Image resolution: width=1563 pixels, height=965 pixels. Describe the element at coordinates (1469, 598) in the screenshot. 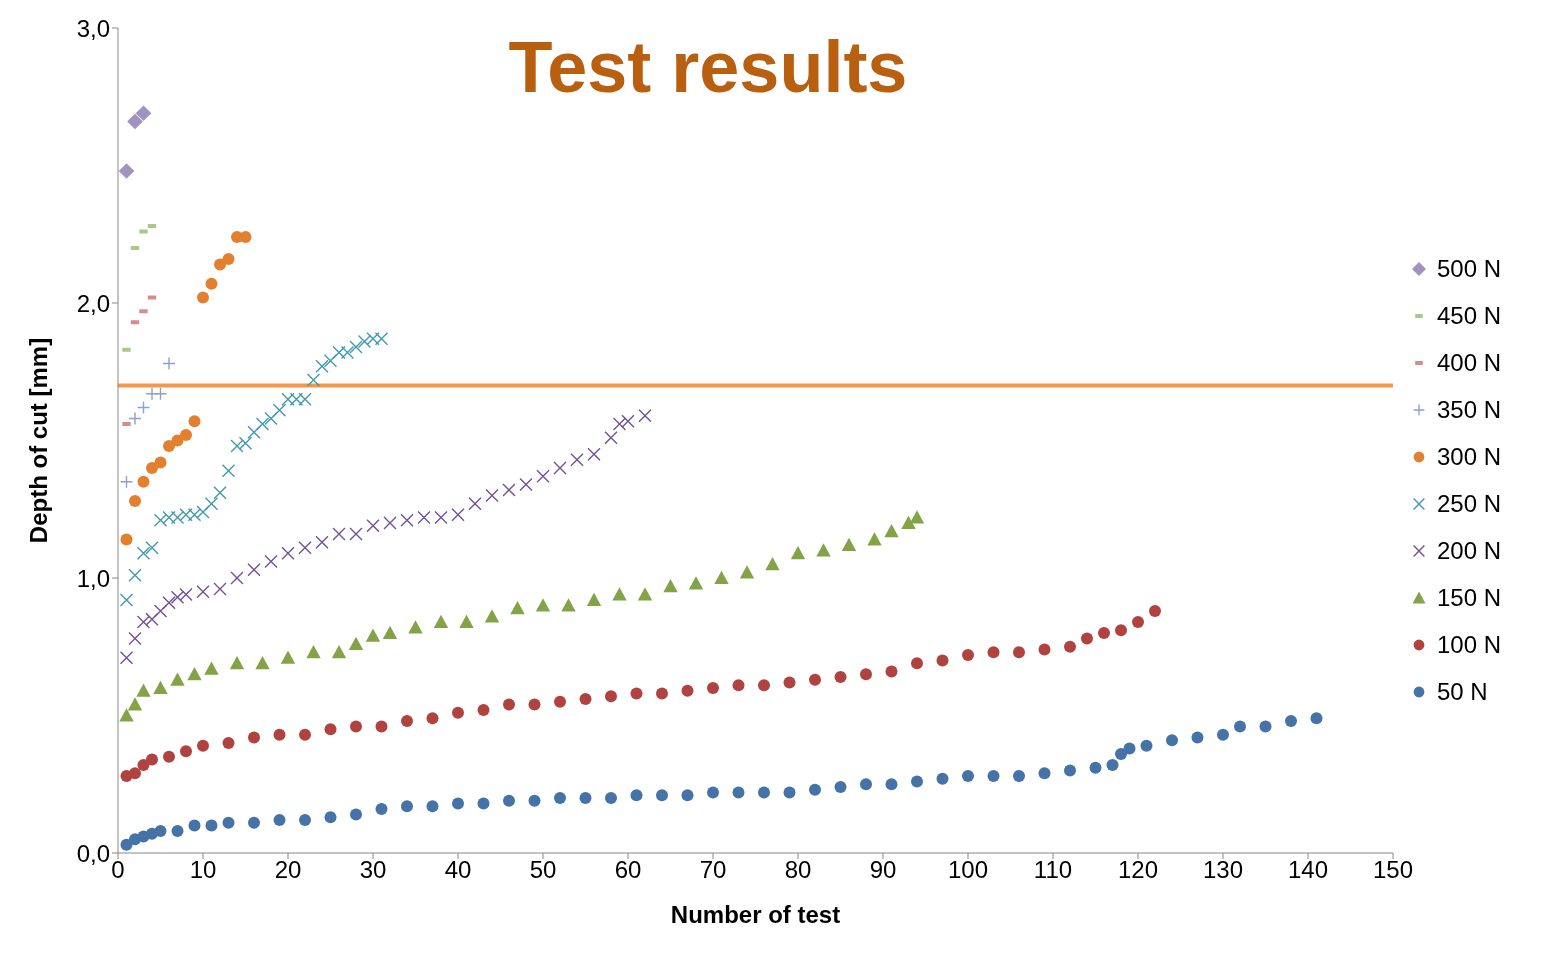

I see `legend-label: 150 N` at that location.